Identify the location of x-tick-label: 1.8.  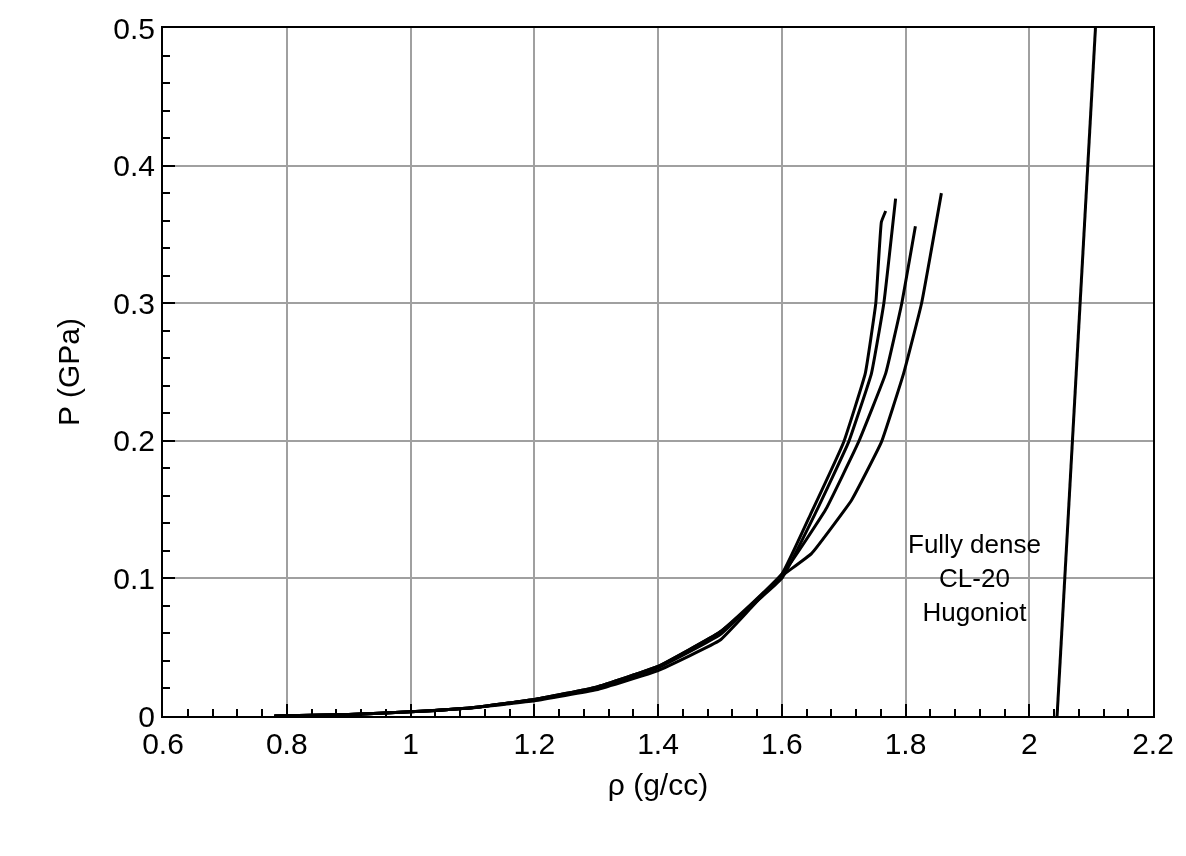
(905, 743).